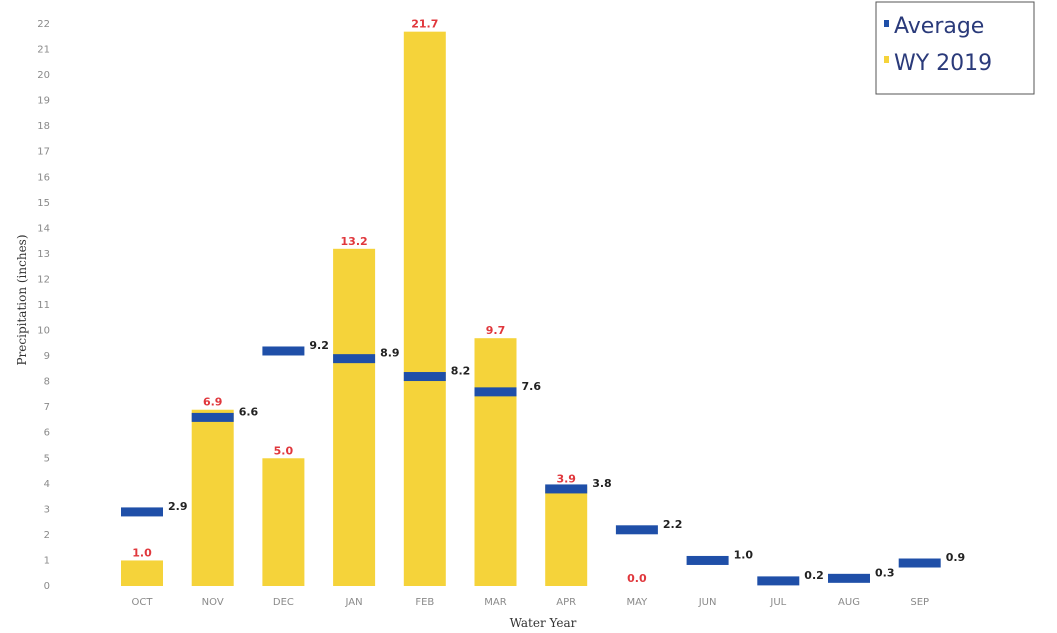 The height and width of the screenshot is (633, 1057). I want to click on average-value-label: 1.0, so click(744, 554).